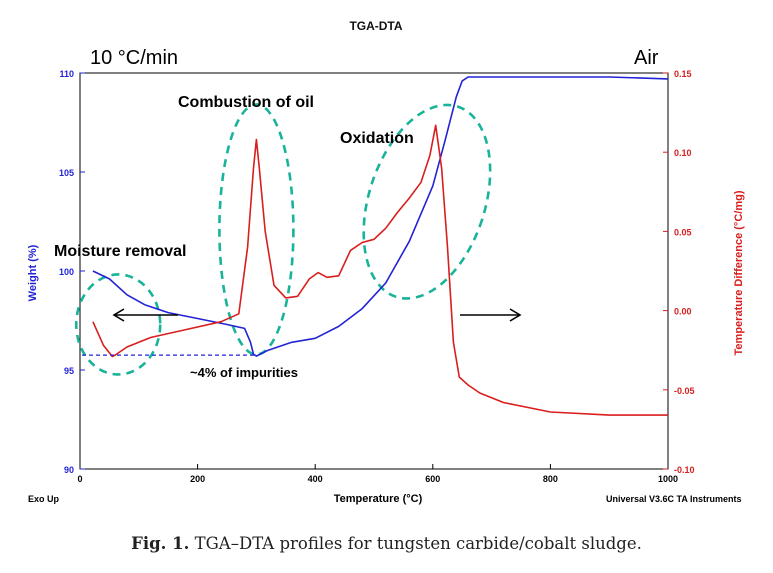  I want to click on right-axis-arrow, so click(491, 315).